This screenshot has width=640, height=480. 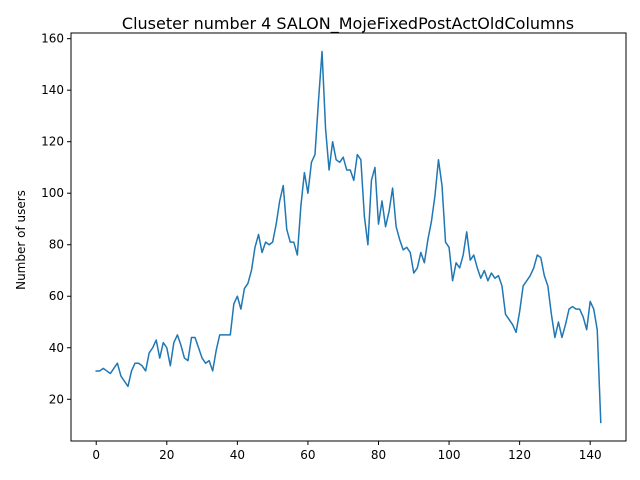 I want to click on x-tick-label: 140, so click(x=590, y=455).